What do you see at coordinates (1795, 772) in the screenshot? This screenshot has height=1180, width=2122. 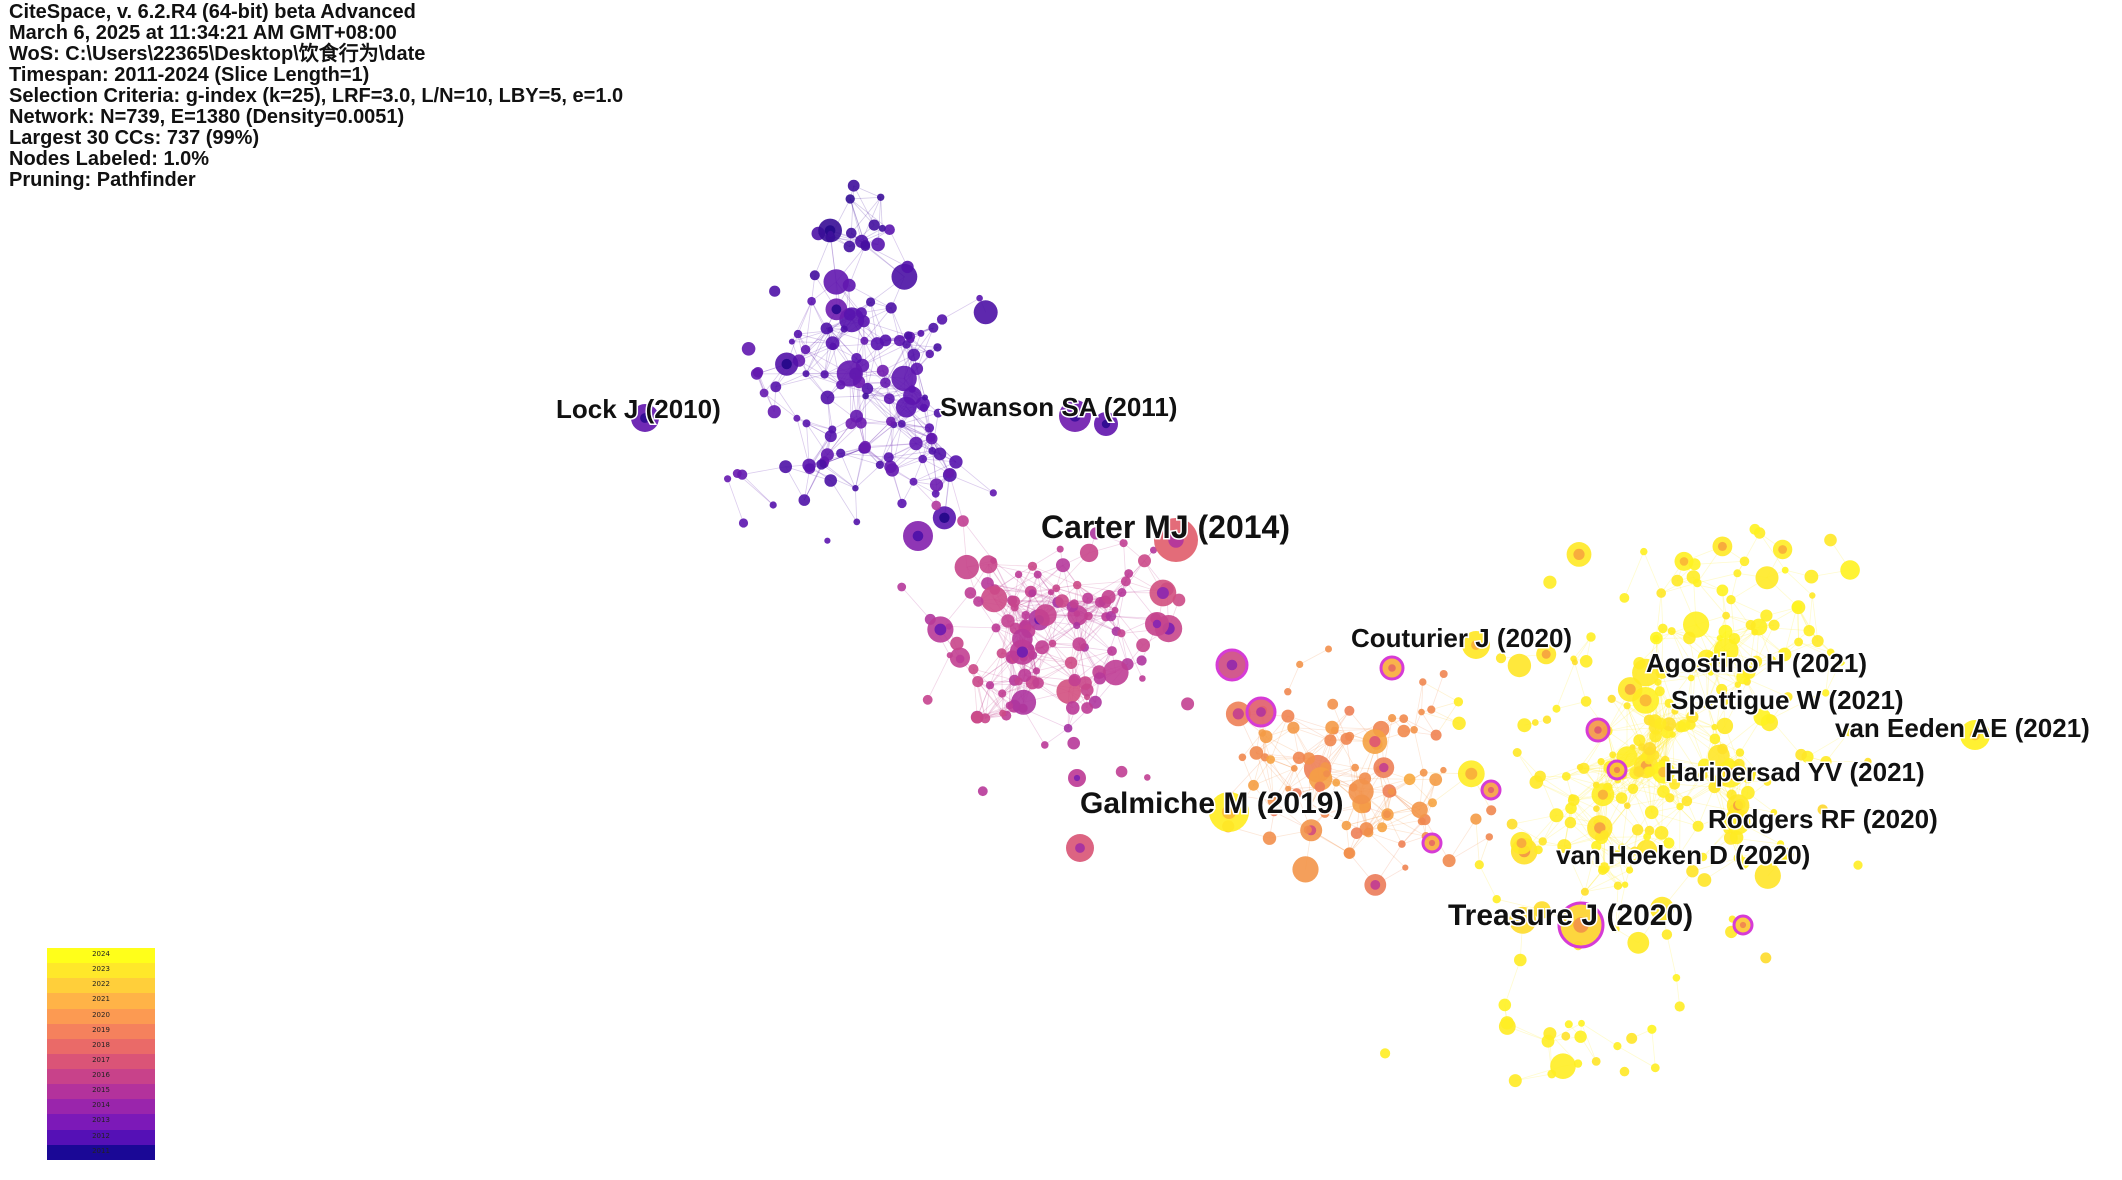 I see `node-label-haripersad: Haripersad YV (2021)` at bounding box center [1795, 772].